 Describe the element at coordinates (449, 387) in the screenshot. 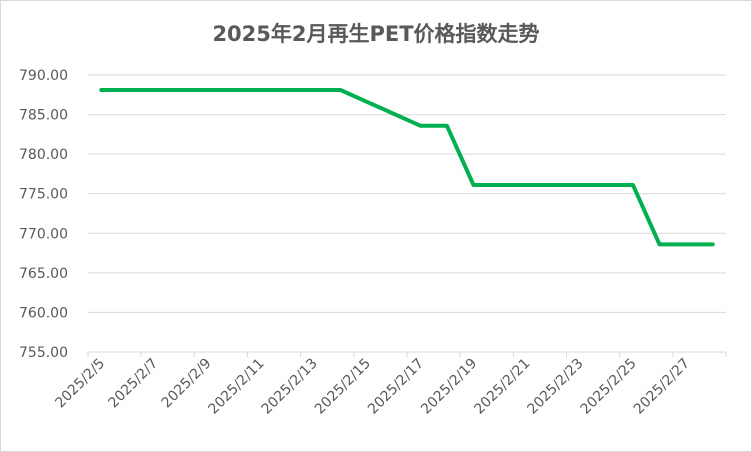

I see `x-tick-label: 2025/2/19` at that location.